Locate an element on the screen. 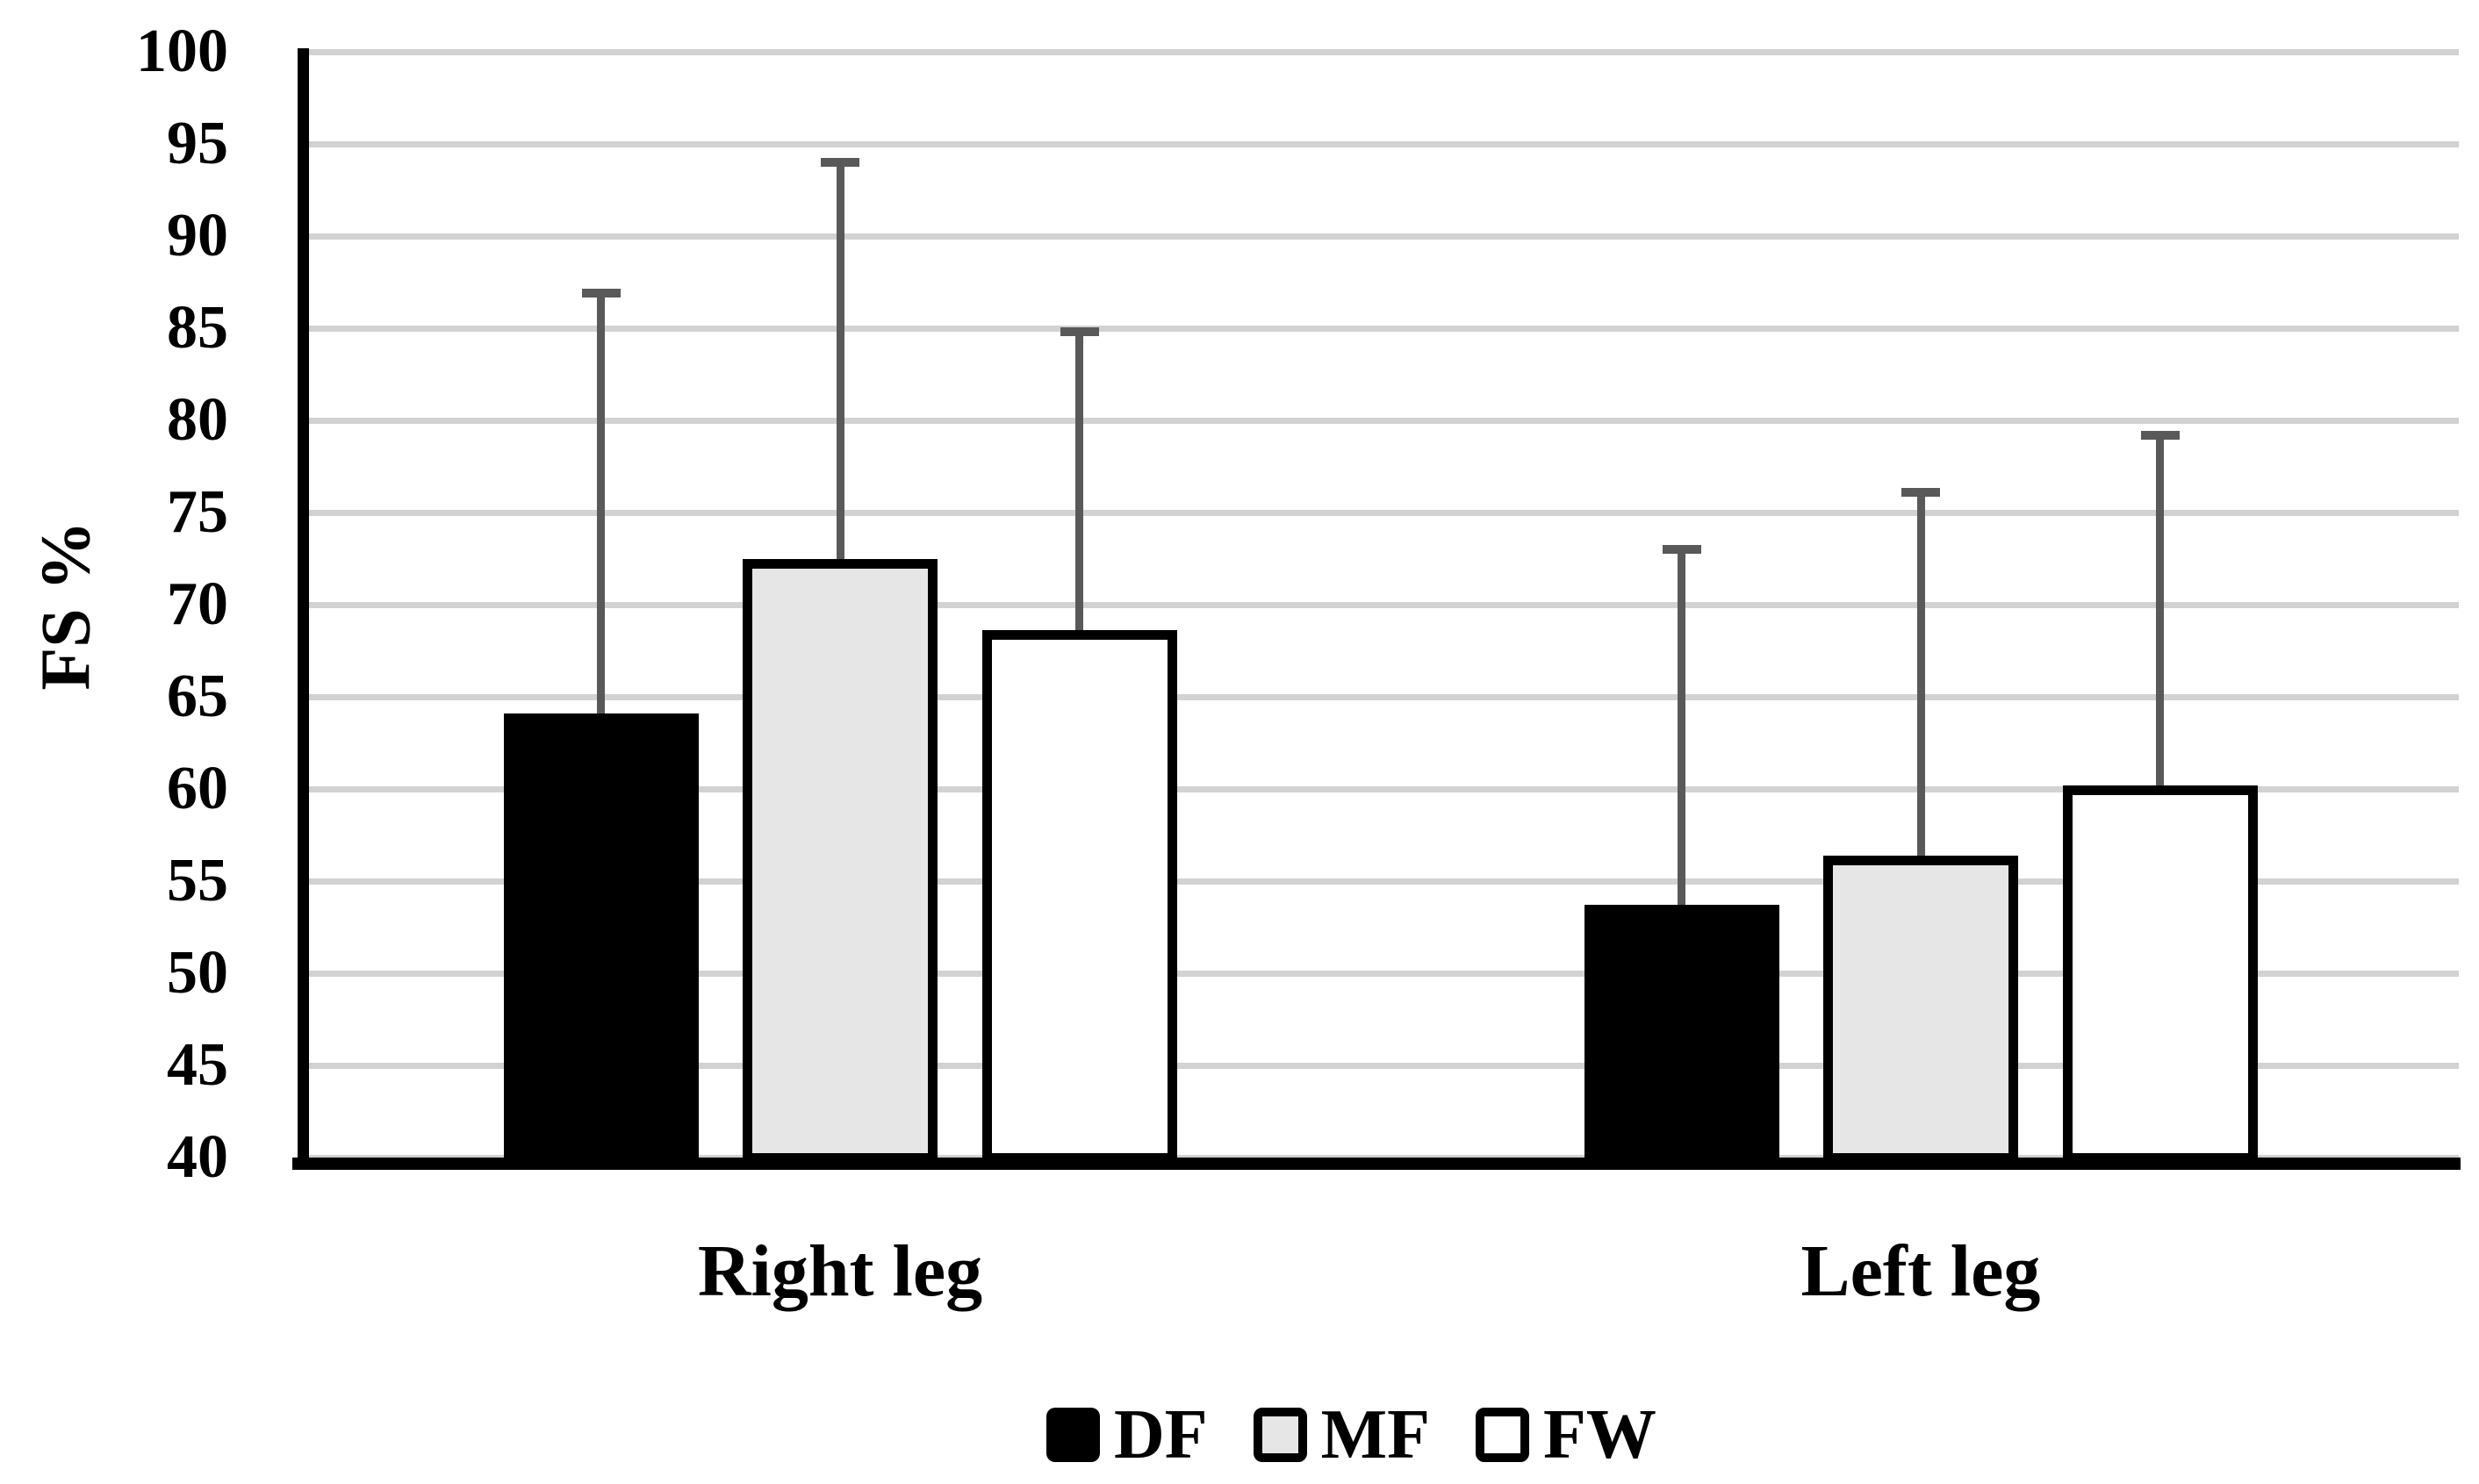 Image resolution: width=2479 pixels, height=1484 pixels. y-tick-label-65: 65 is located at coordinates (197, 696).